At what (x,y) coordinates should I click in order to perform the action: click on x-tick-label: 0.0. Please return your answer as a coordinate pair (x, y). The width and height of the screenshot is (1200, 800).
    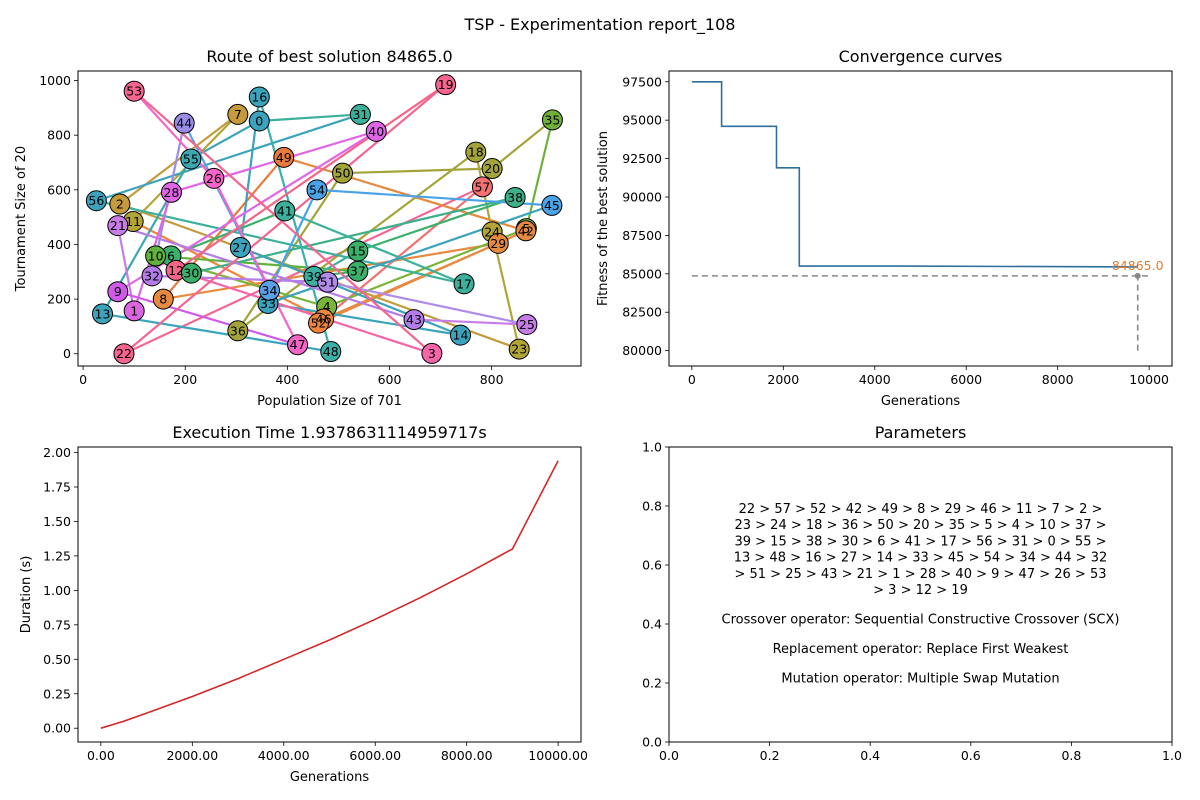
    Looking at the image, I should click on (669, 755).